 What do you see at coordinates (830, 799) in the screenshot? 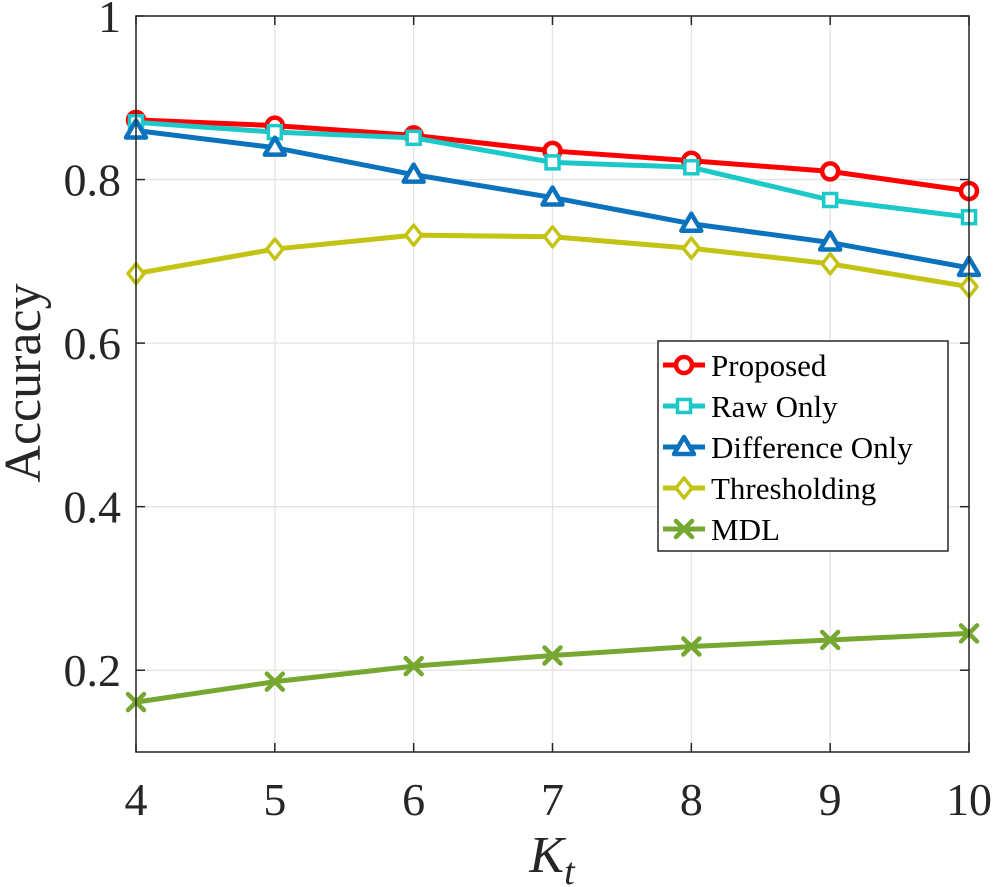
I see `x-tick-label-9: 9` at bounding box center [830, 799].